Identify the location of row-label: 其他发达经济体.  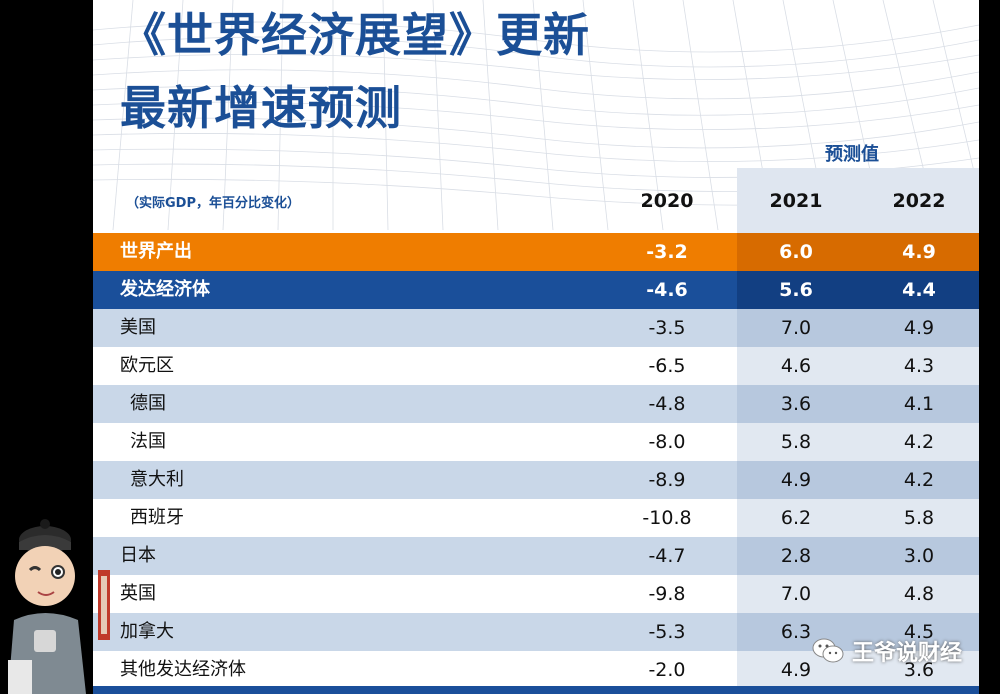
(183, 669).